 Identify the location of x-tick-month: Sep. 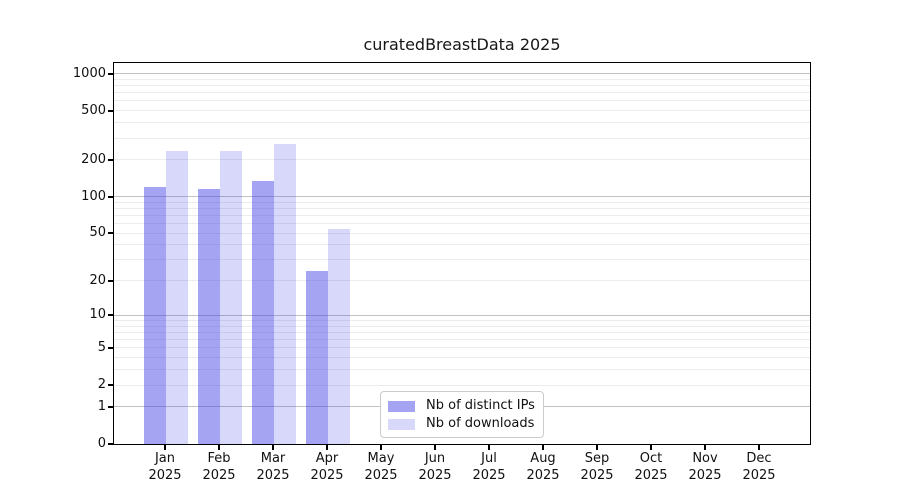
(597, 458).